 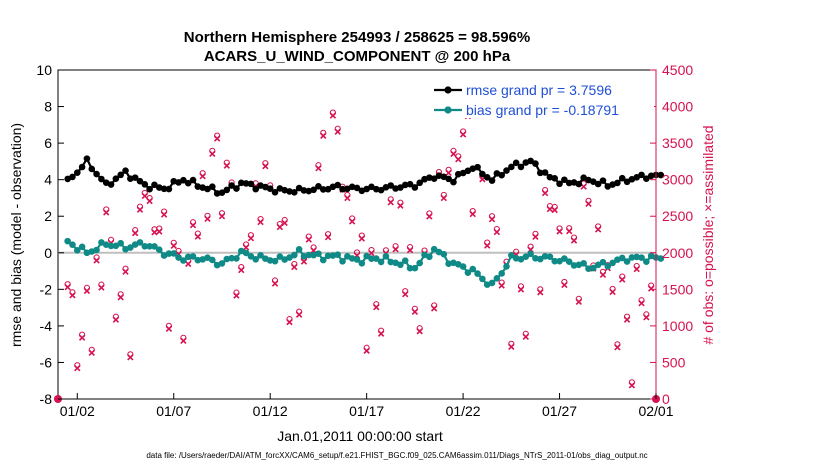 What do you see at coordinates (46, 326) in the screenshot?
I see `y-tick-label: -4` at bounding box center [46, 326].